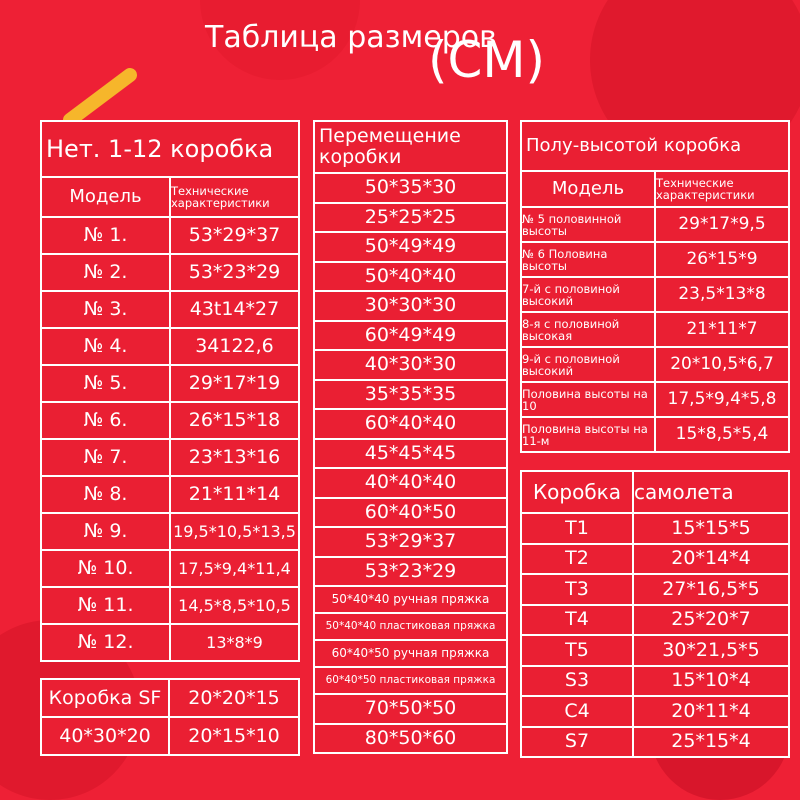 This screenshot has height=800, width=800. What do you see at coordinates (577, 619) in the screenshot?
I see `cell: T4` at bounding box center [577, 619].